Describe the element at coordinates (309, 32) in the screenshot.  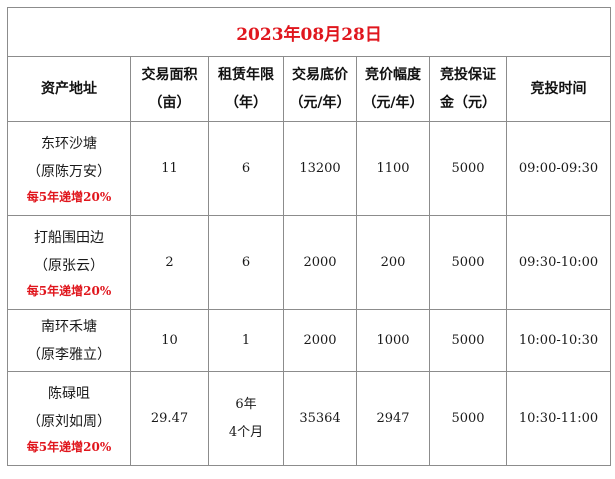
I see `table-title: 2023年08月28日` at that location.